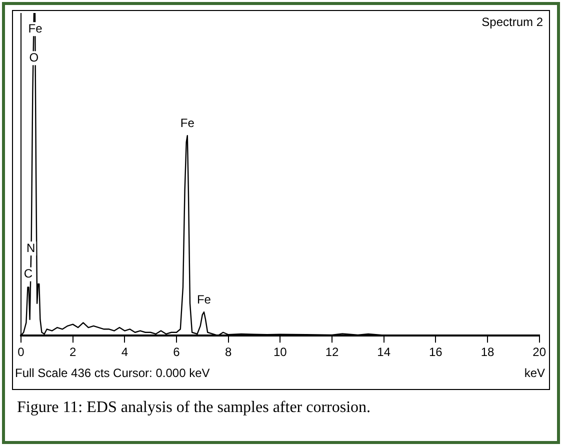 The width and height of the screenshot is (562, 446). I want to click on caption: Figure 11: EDS analysis of the samples after corrosion., so click(194, 408).